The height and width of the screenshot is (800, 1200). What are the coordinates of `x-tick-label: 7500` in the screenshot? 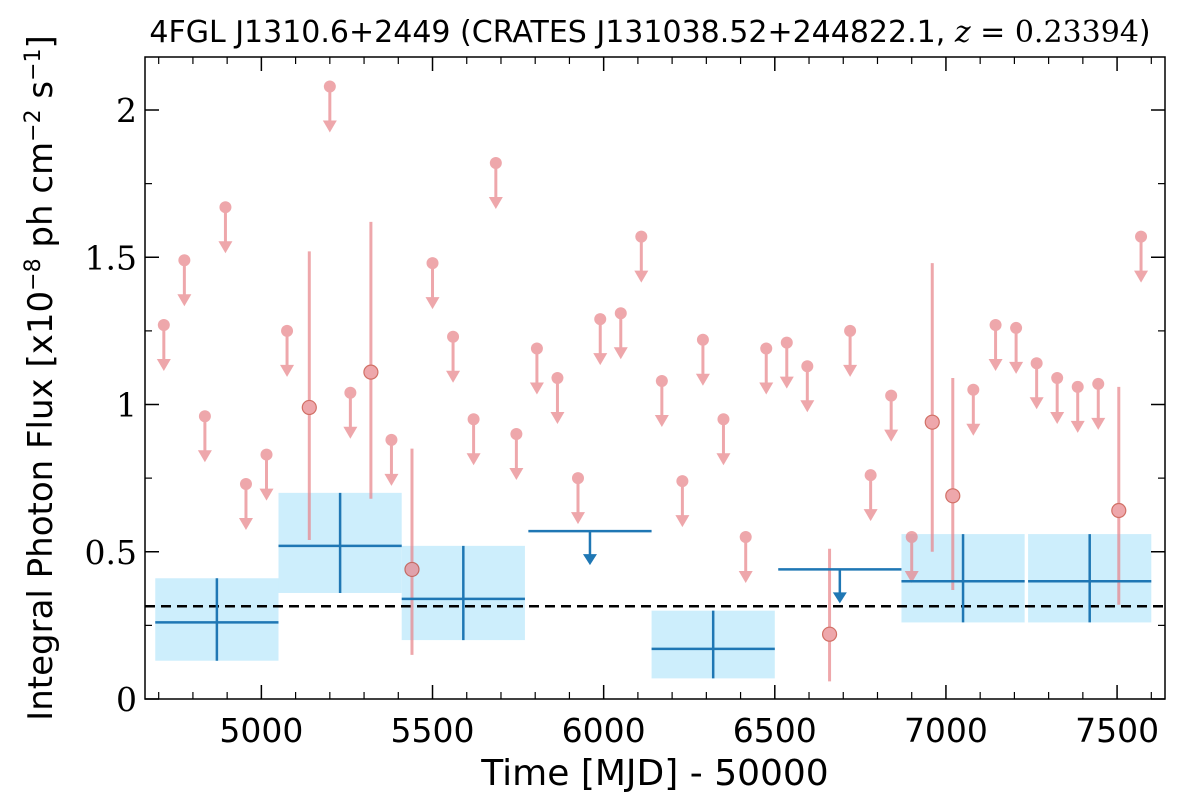 It's located at (1117, 730).